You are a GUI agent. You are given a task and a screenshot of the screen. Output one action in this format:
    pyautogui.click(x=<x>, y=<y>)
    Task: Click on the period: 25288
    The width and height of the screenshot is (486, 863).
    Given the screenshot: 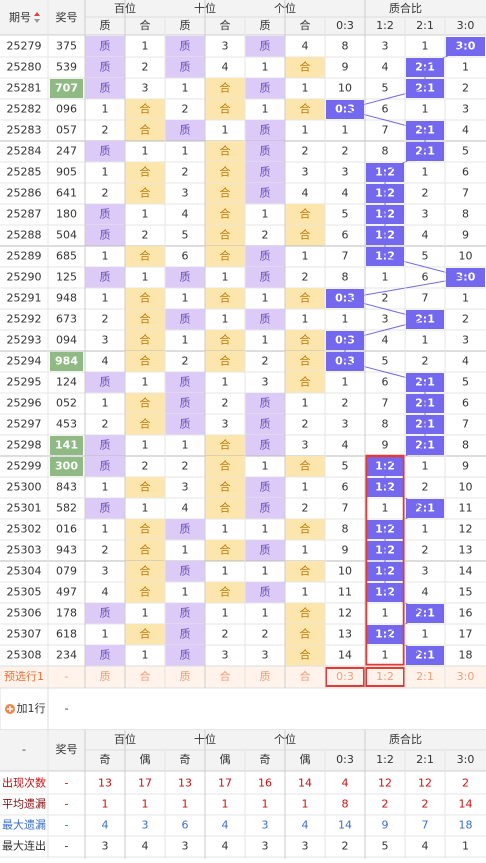 What is the action you would take?
    pyautogui.click(x=24, y=235)
    